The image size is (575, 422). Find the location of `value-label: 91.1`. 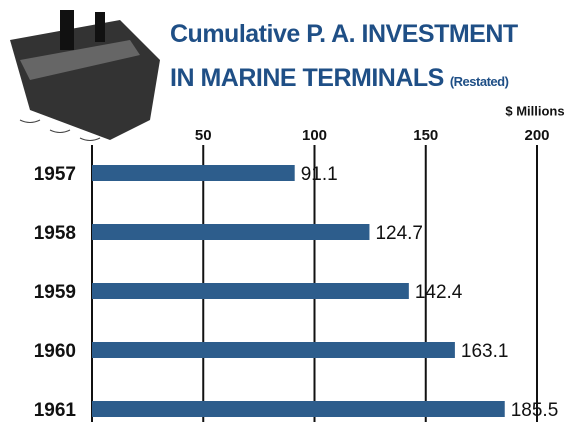

value-label: 91.1 is located at coordinates (319, 174).